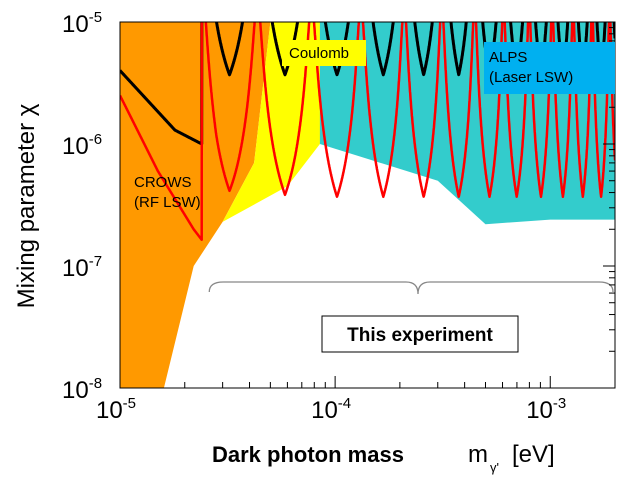 Image resolution: width=629 pixels, height=479 pixels. I want to click on y-tick-labels: 10⁻⁵ 10⁻⁶ 10⁻⁷ 10⁻⁸, so click(82, 206).